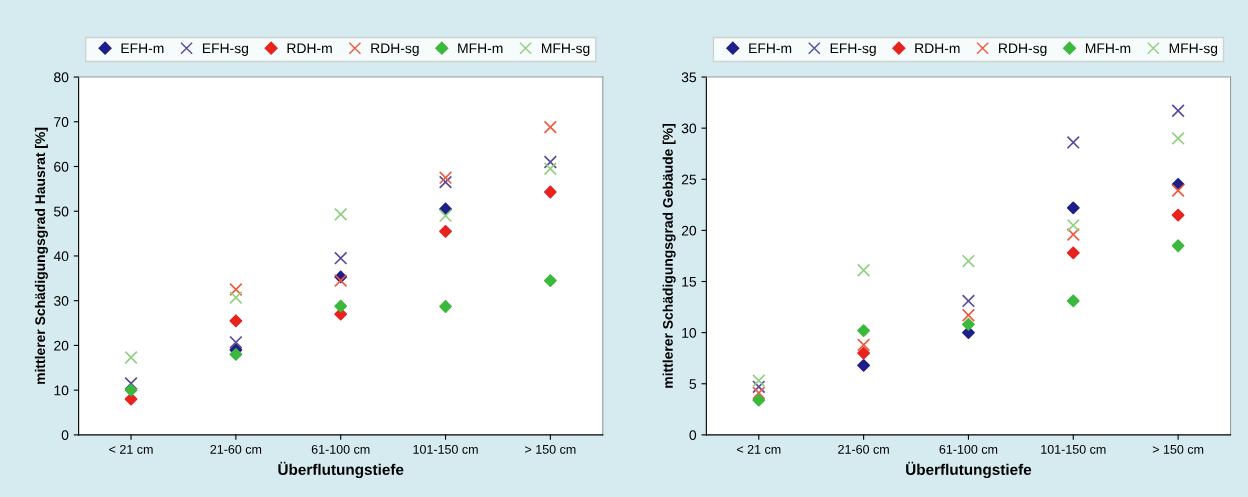 The height and width of the screenshot is (497, 1248). What do you see at coordinates (669, 255) in the screenshot?
I see `y-axis-title: mittlerer Schädigungsgrad Gebäude [%]` at bounding box center [669, 255].